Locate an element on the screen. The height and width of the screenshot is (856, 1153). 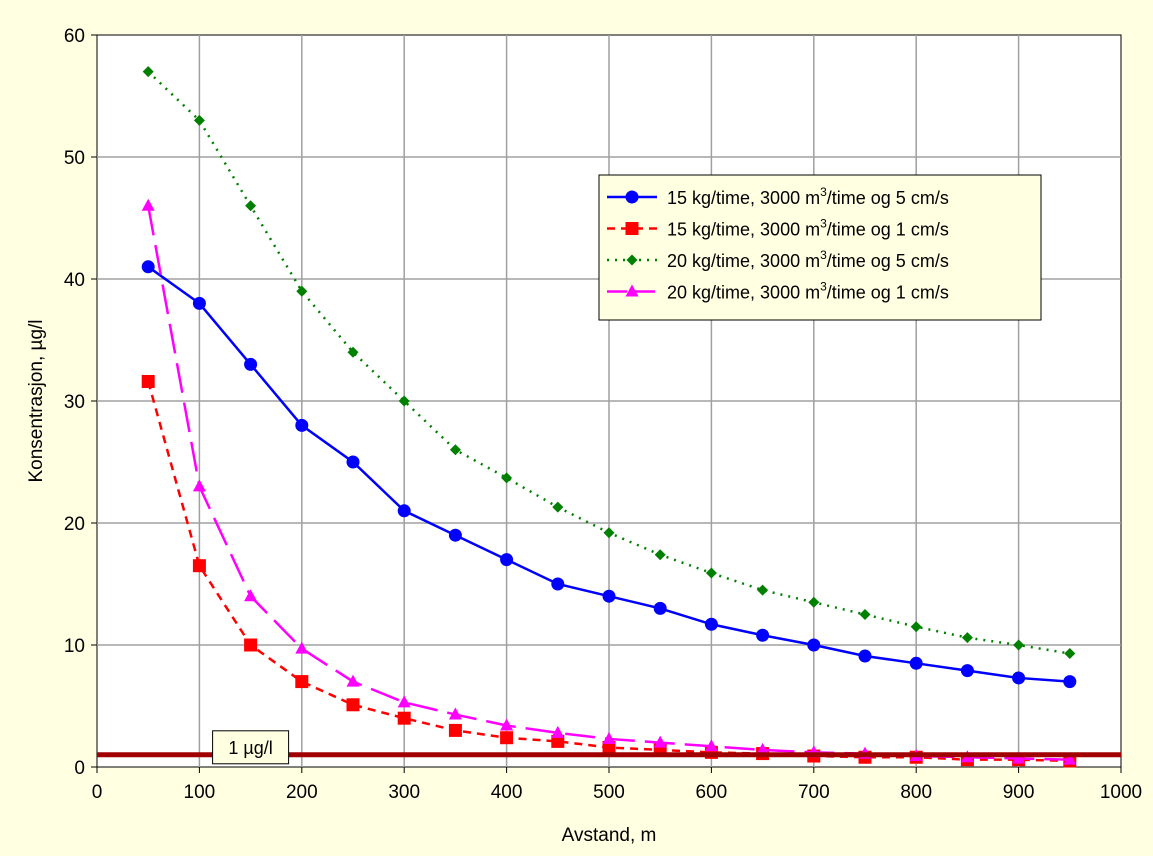
reference-label-box is located at coordinates (251, 747).